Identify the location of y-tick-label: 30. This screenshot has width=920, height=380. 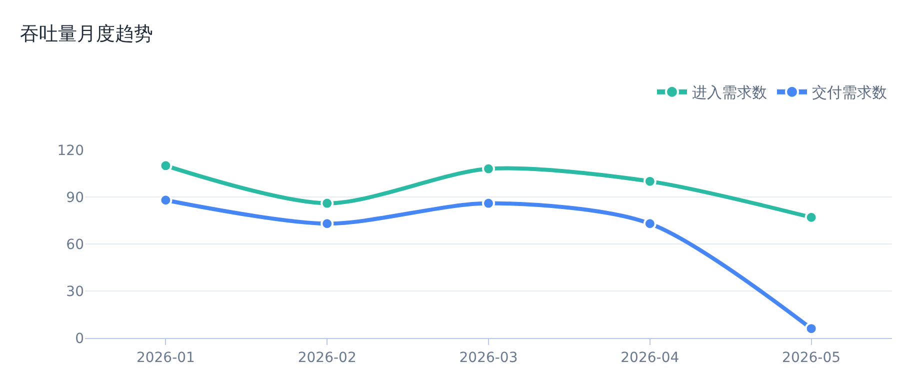
(75, 292).